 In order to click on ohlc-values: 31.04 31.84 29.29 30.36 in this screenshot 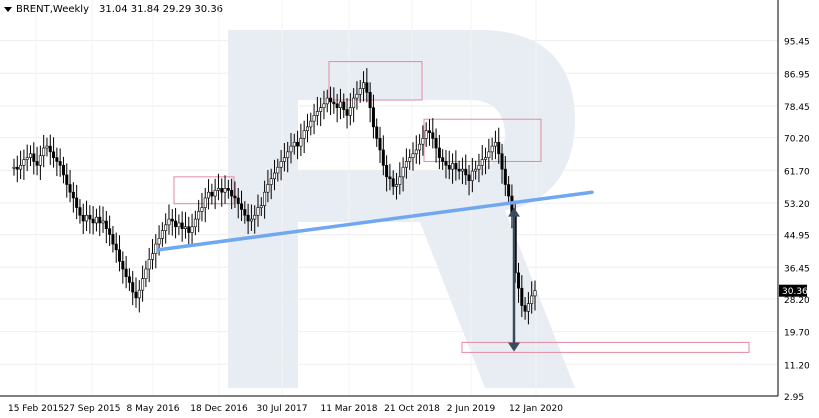, I will do `click(161, 9)`.